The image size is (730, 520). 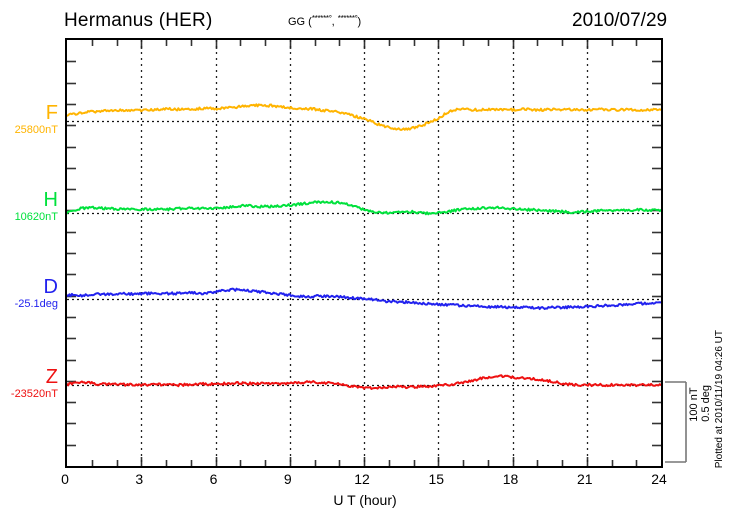 What do you see at coordinates (50, 287) in the screenshot?
I see `component-letter-d: D` at bounding box center [50, 287].